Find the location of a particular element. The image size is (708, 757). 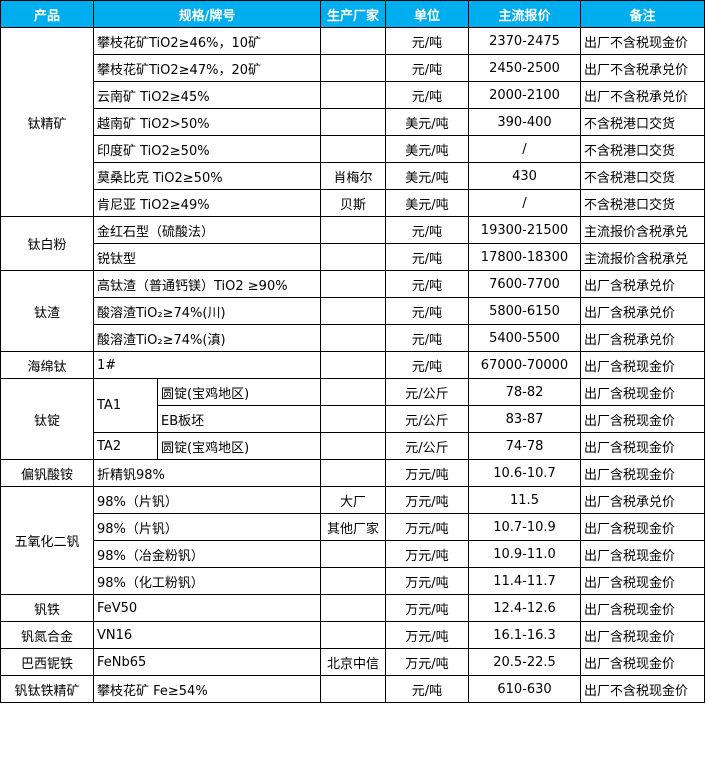

header-cell: 备注 is located at coordinates (642, 14).